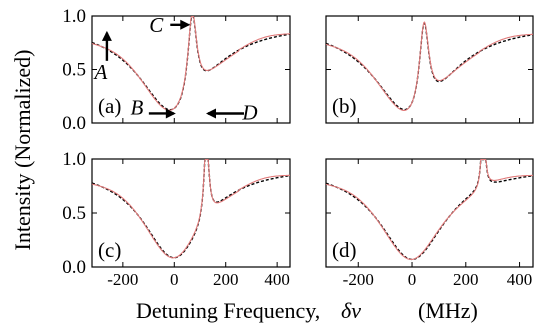 This screenshot has height=327, width=542. Describe the element at coordinates (100, 72) in the screenshot. I see `annotation-label: A` at that location.